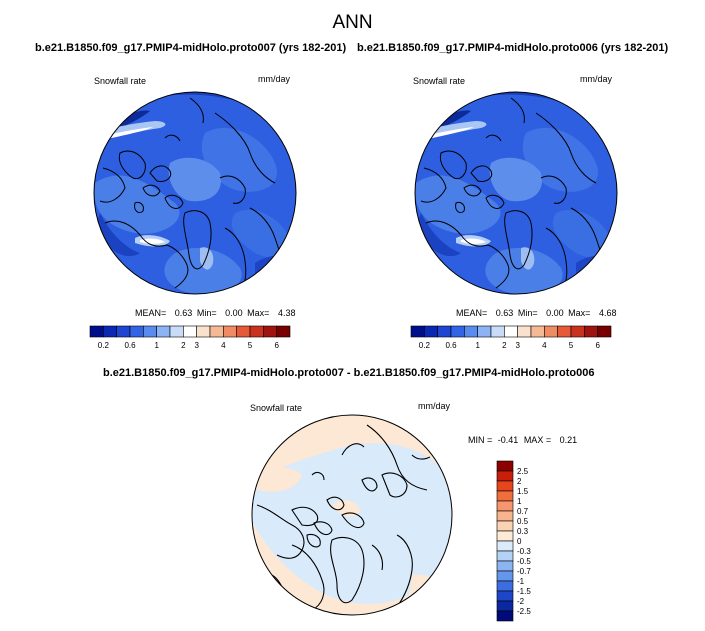 The image size is (705, 631). What do you see at coordinates (352, 22) in the screenshot?
I see `figure-title: ANN` at bounding box center [352, 22].